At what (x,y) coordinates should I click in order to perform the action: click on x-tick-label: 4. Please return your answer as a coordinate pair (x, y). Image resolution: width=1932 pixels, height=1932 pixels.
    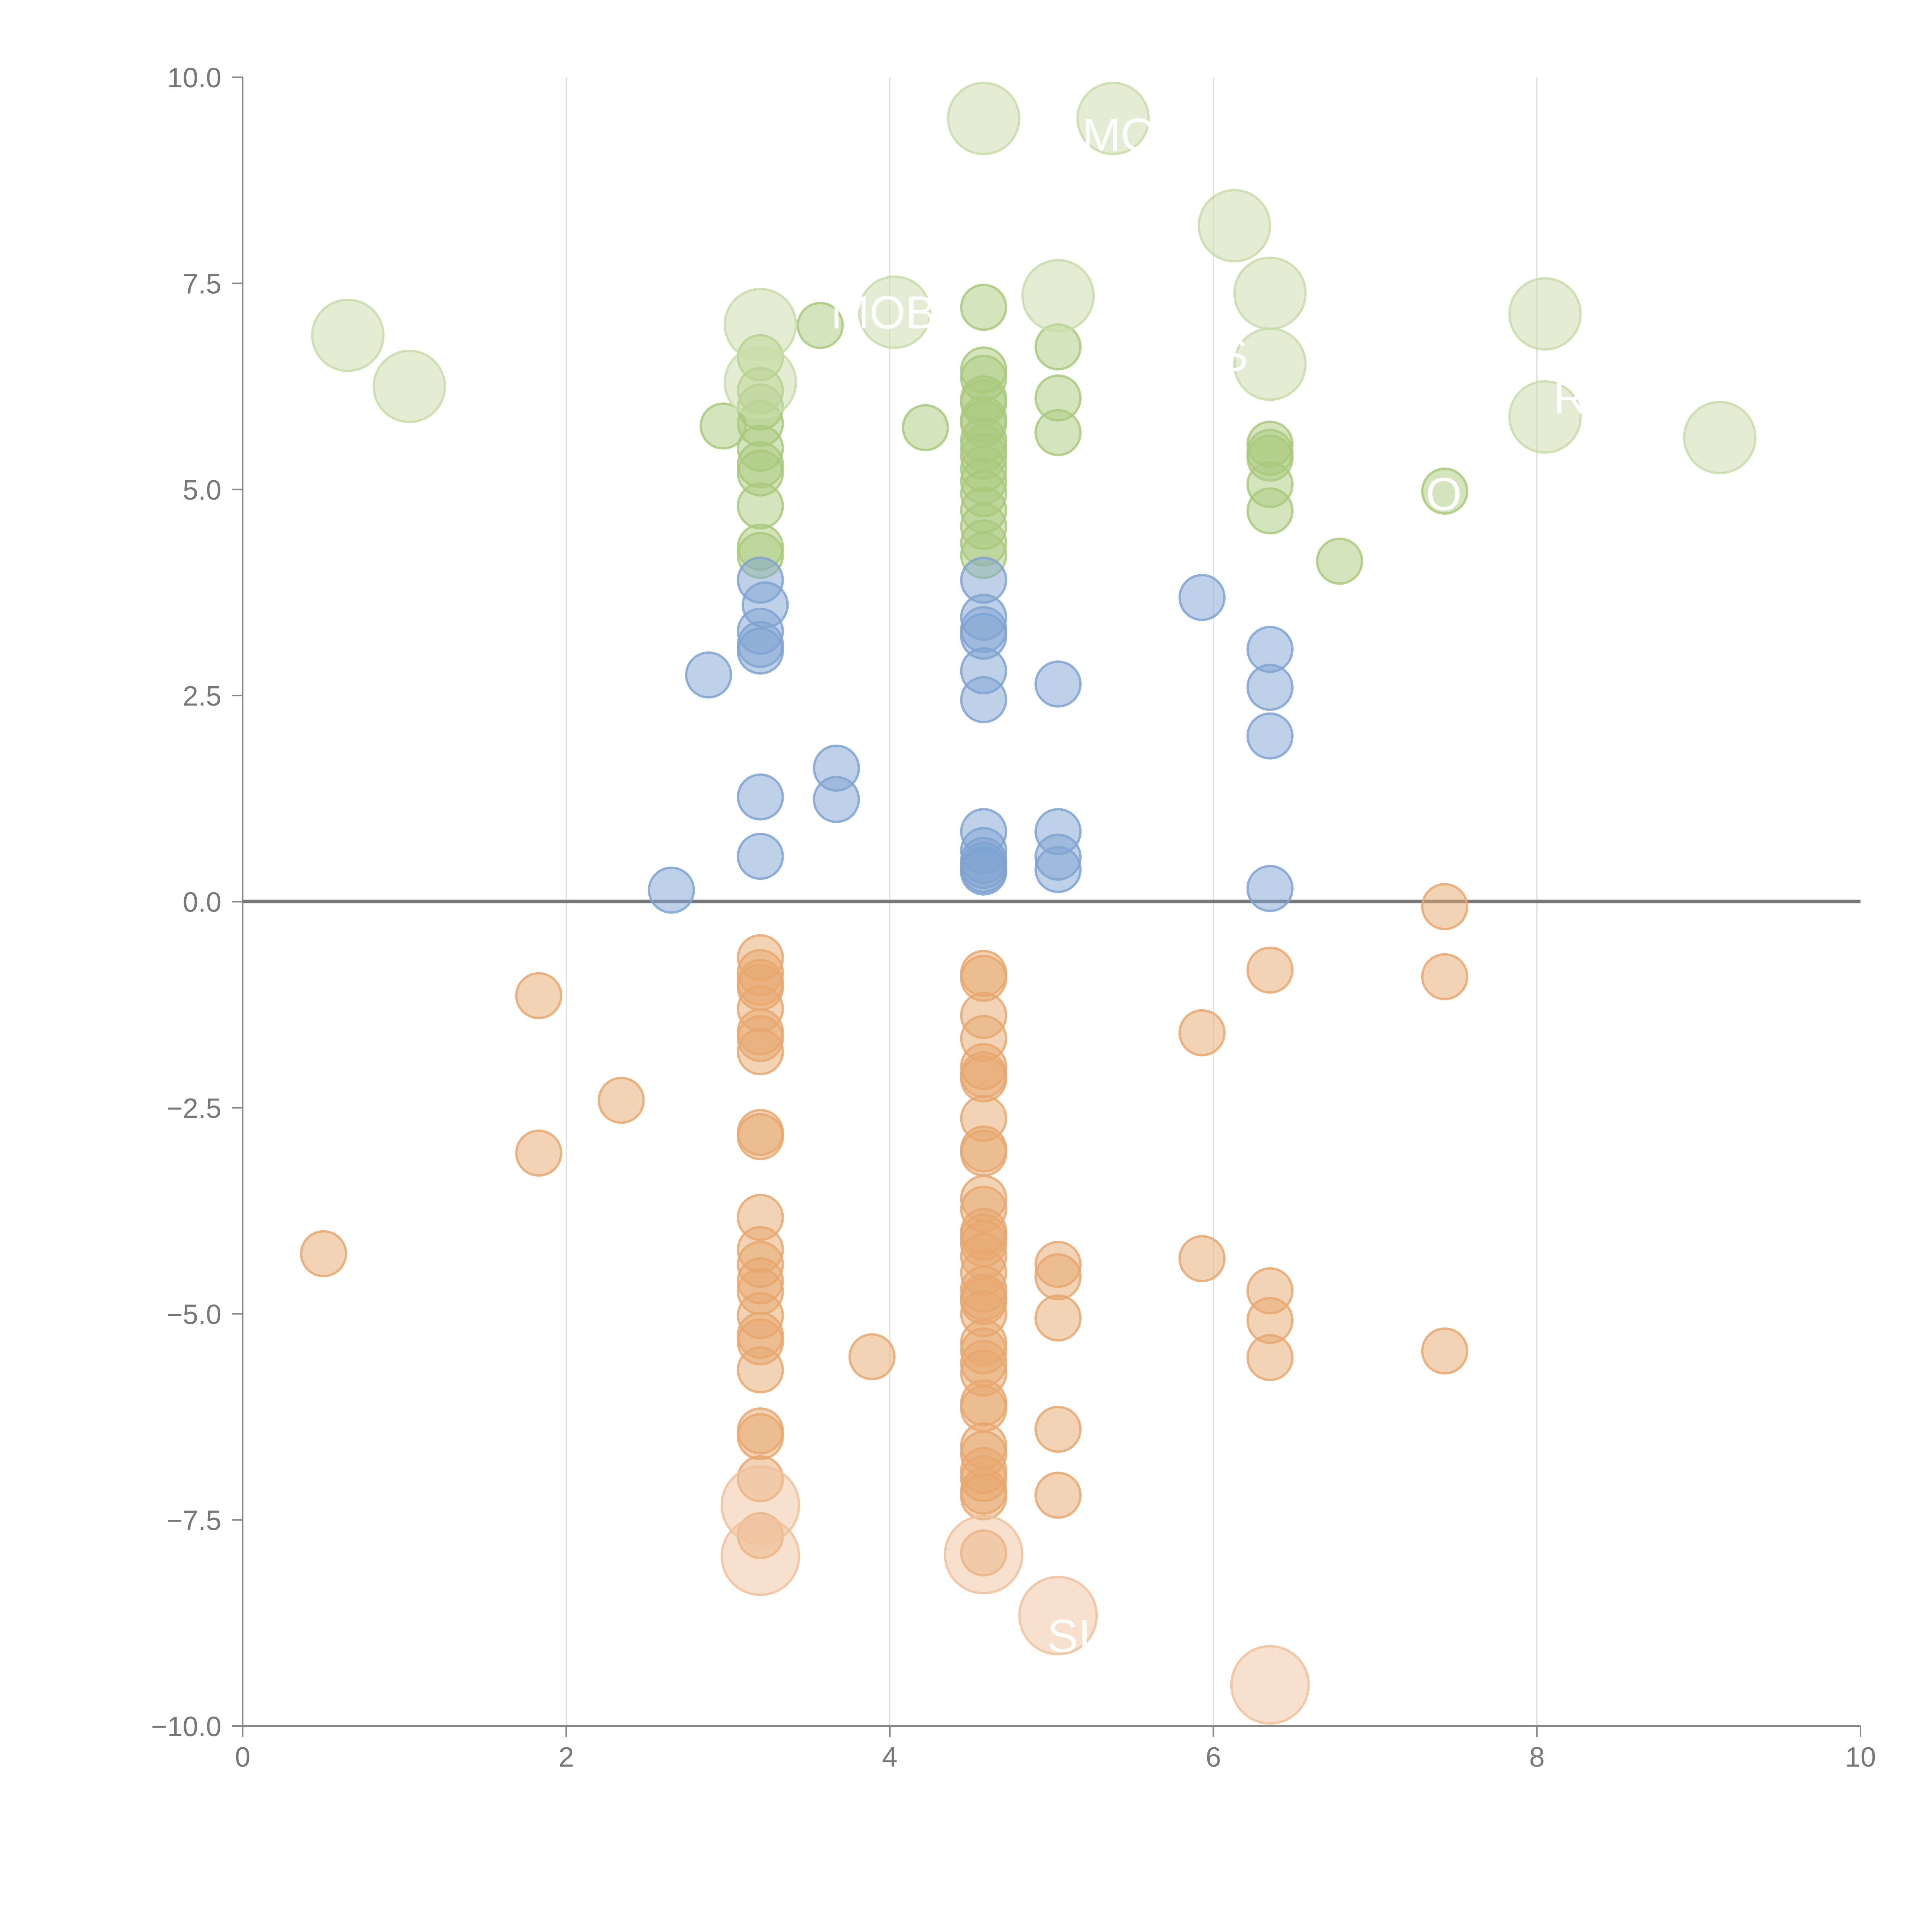
    Looking at the image, I should click on (890, 1757).